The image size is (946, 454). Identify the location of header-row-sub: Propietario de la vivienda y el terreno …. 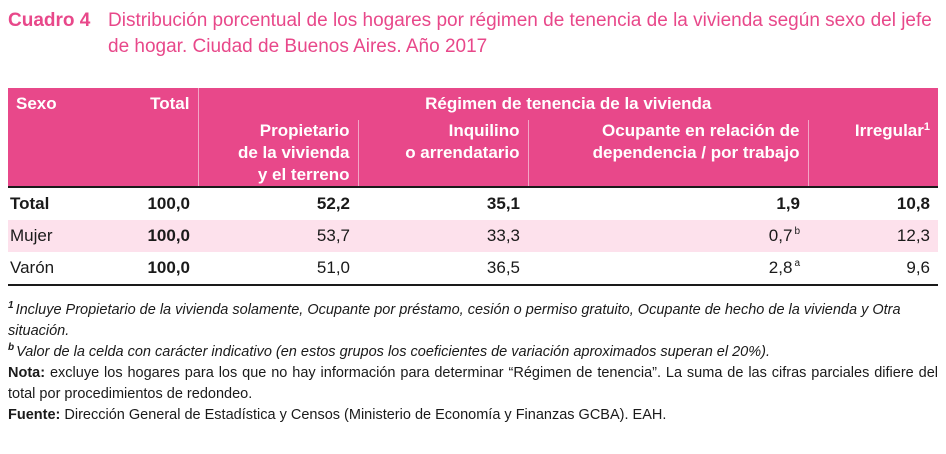
(473, 153).